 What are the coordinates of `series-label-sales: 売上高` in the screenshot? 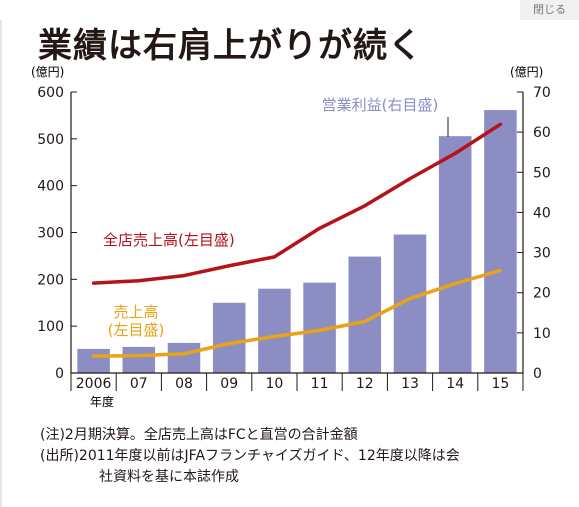 It's located at (135, 312).